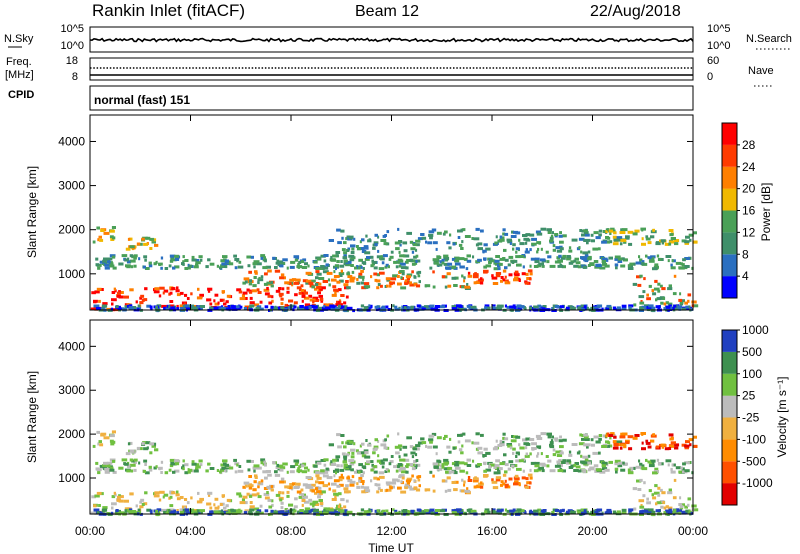 The image size is (800, 554). Describe the element at coordinates (693, 531) in the screenshot. I see `time-tick-label: 00:00` at that location.